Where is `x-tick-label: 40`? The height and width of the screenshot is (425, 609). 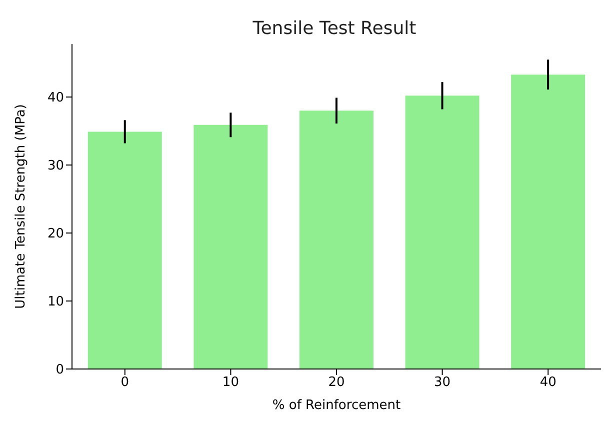 x-tick-label: 40 is located at coordinates (548, 382).